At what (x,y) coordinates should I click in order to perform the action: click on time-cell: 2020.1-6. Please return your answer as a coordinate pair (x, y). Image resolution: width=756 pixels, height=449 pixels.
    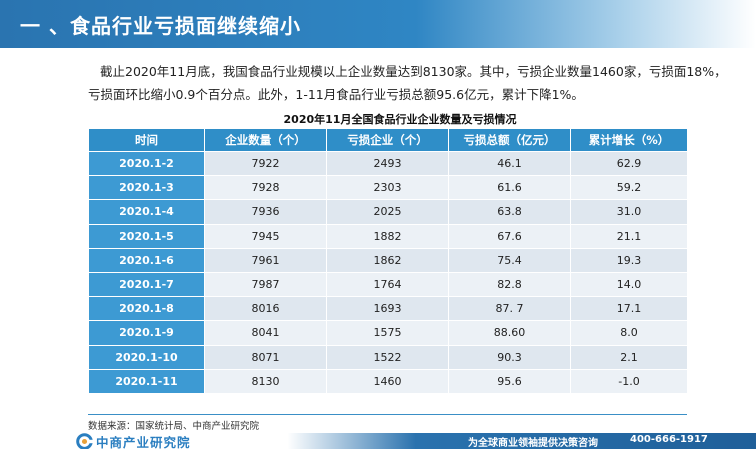
    Looking at the image, I should click on (146, 260).